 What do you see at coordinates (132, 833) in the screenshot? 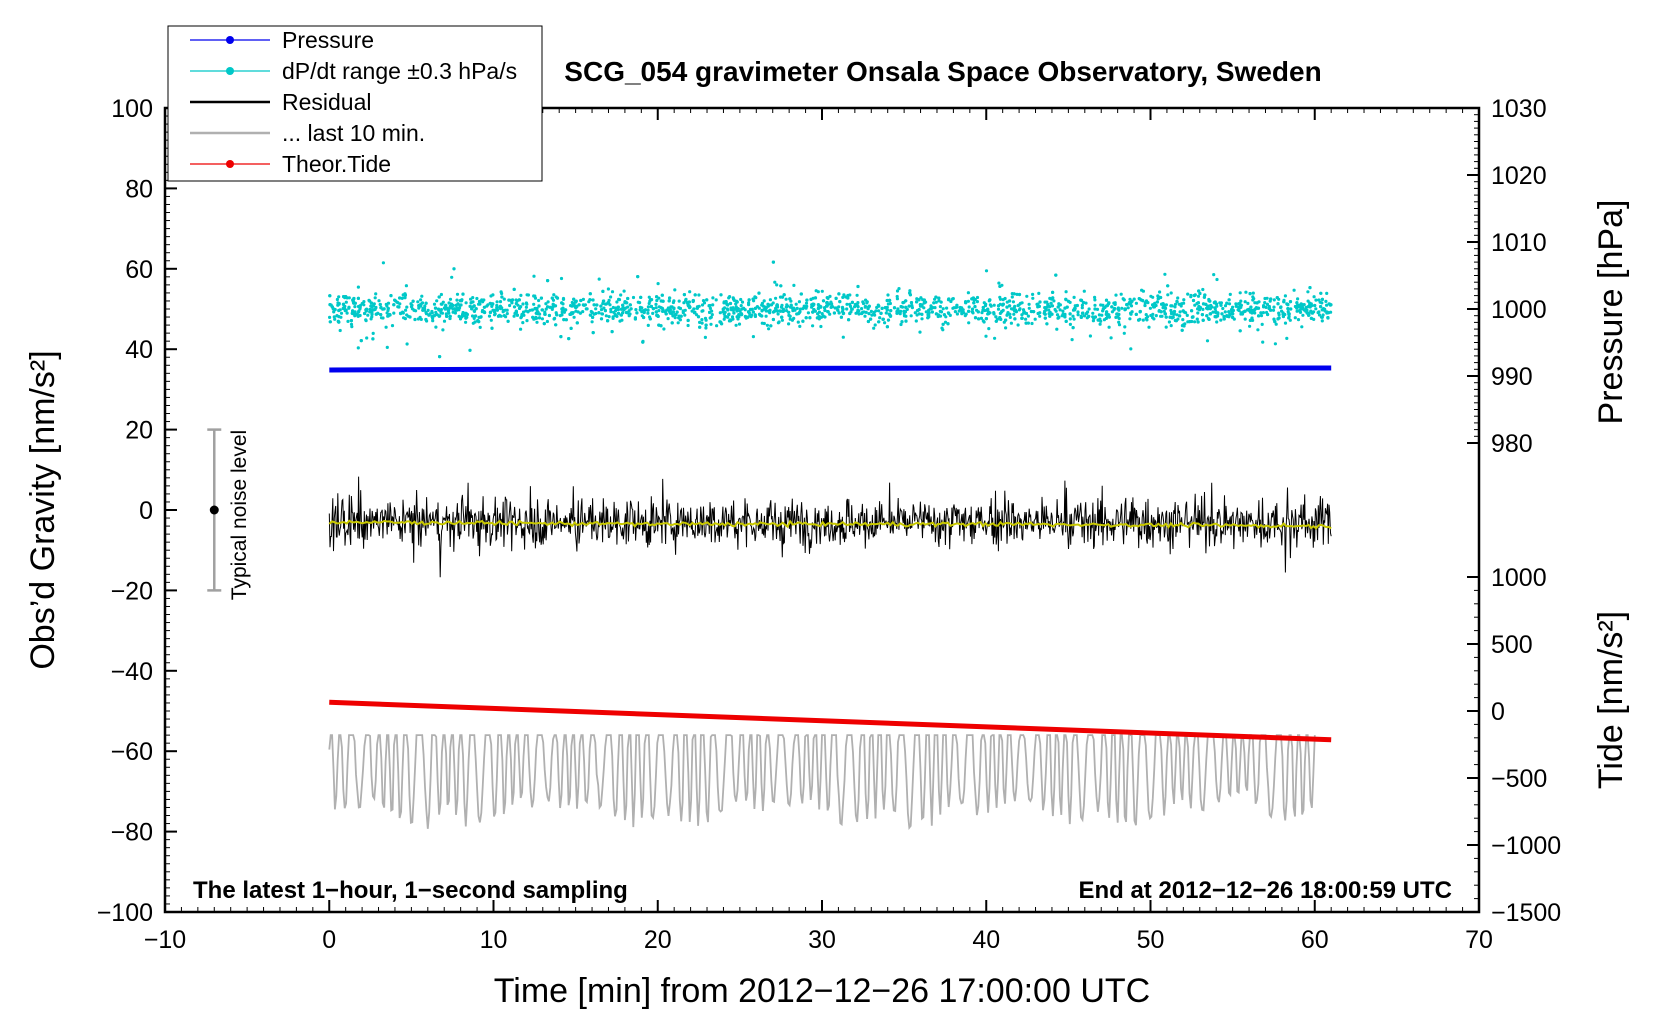
I see `left-tick-label: −80` at bounding box center [132, 833].